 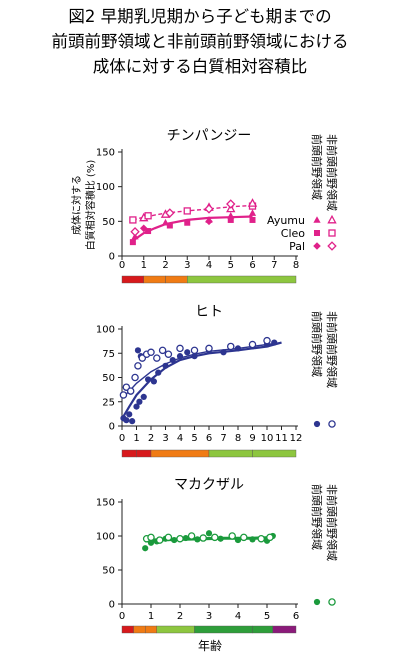 What do you see at coordinates (90, 205) in the screenshot?
I see `y-axis-label-line: 白質相対容積比 (%)` at bounding box center [90, 205].